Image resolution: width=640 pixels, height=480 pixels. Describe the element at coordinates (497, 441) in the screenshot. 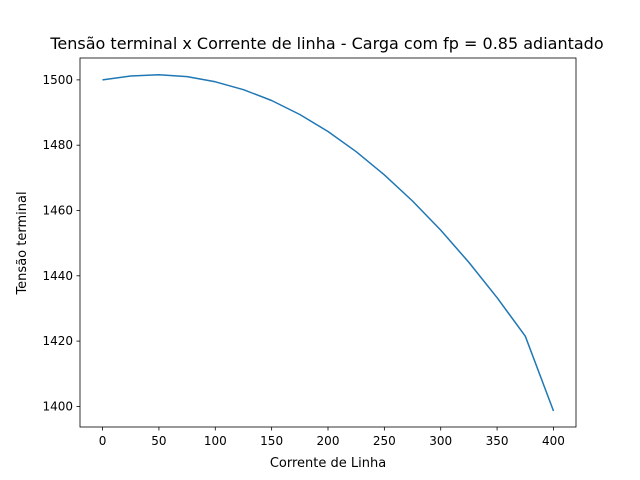

I see `x-tick-label: 350` at that location.